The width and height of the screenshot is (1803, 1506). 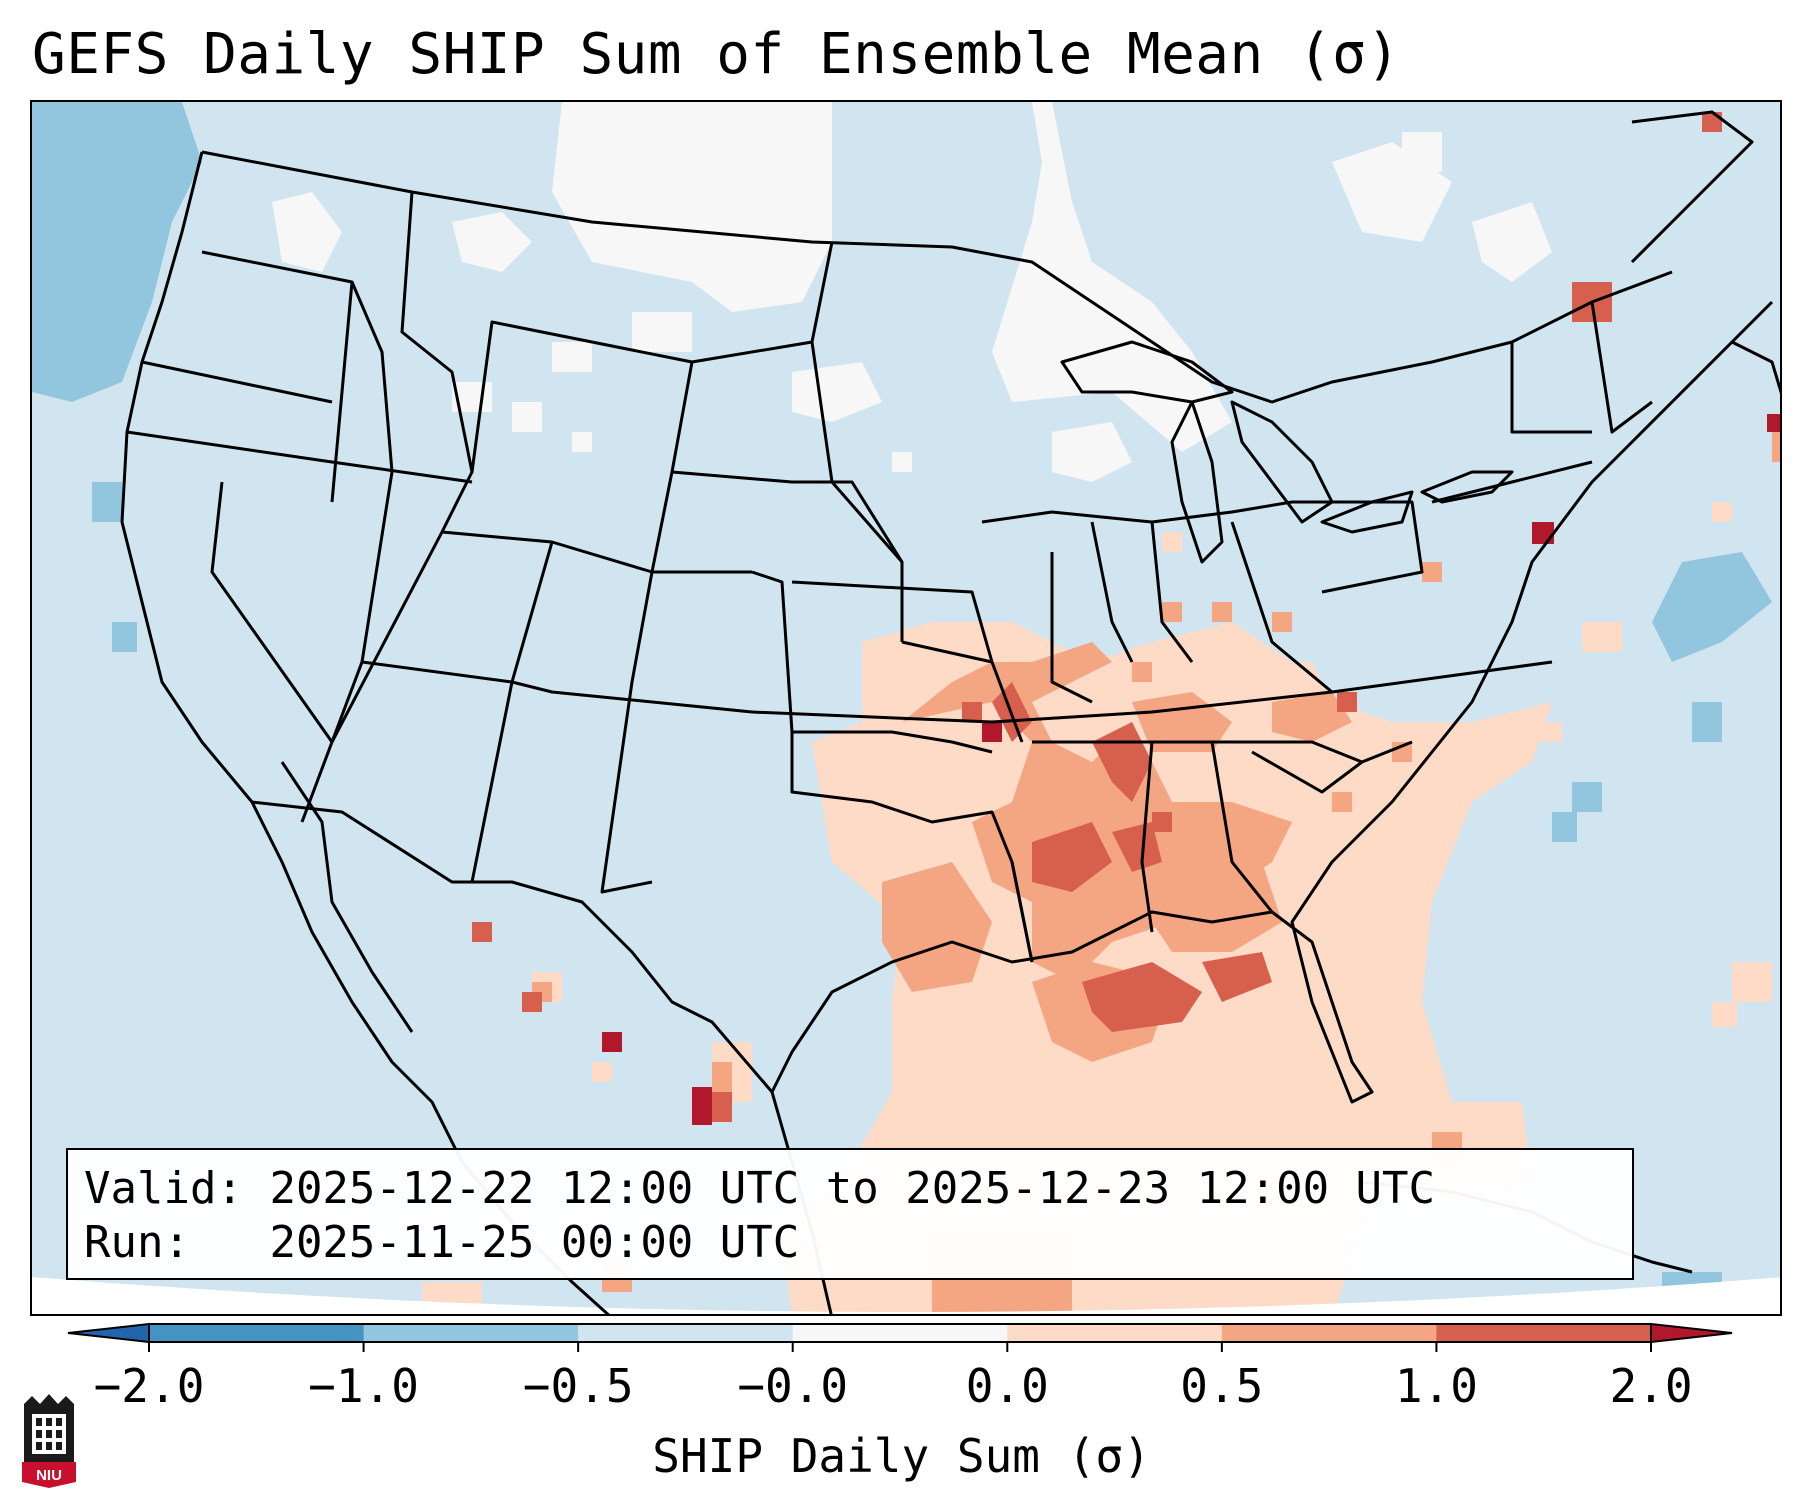 I want to click on colorbar-tick-label: 0.5, so click(x=1222, y=1386).